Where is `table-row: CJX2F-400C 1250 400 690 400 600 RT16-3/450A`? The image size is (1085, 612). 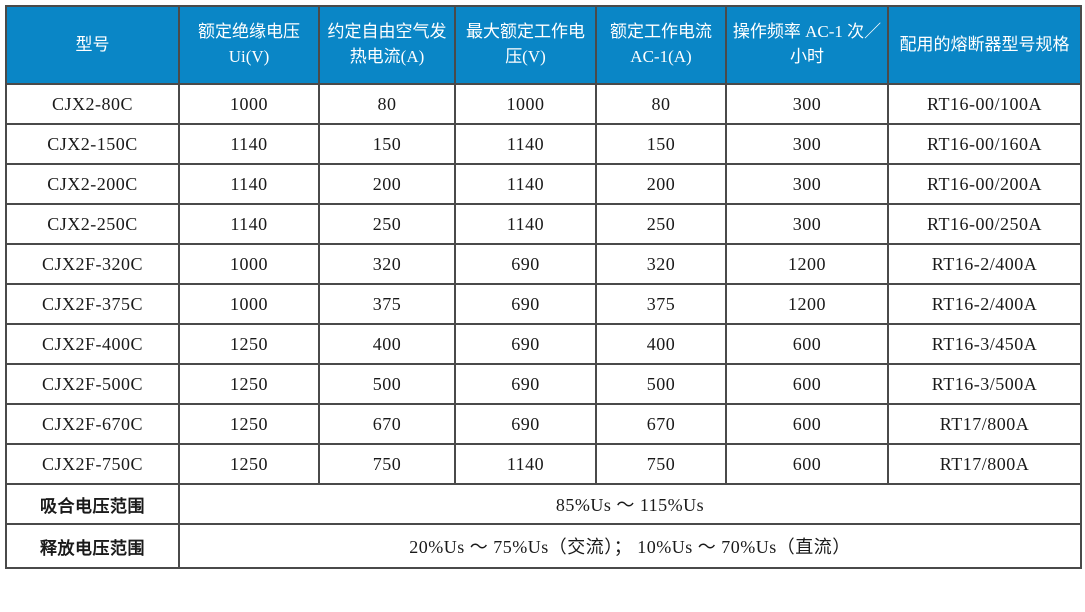
table-row: CJX2F-400C 1250 400 690 400 600 RT16-3/450A is located at coordinates (543, 344).